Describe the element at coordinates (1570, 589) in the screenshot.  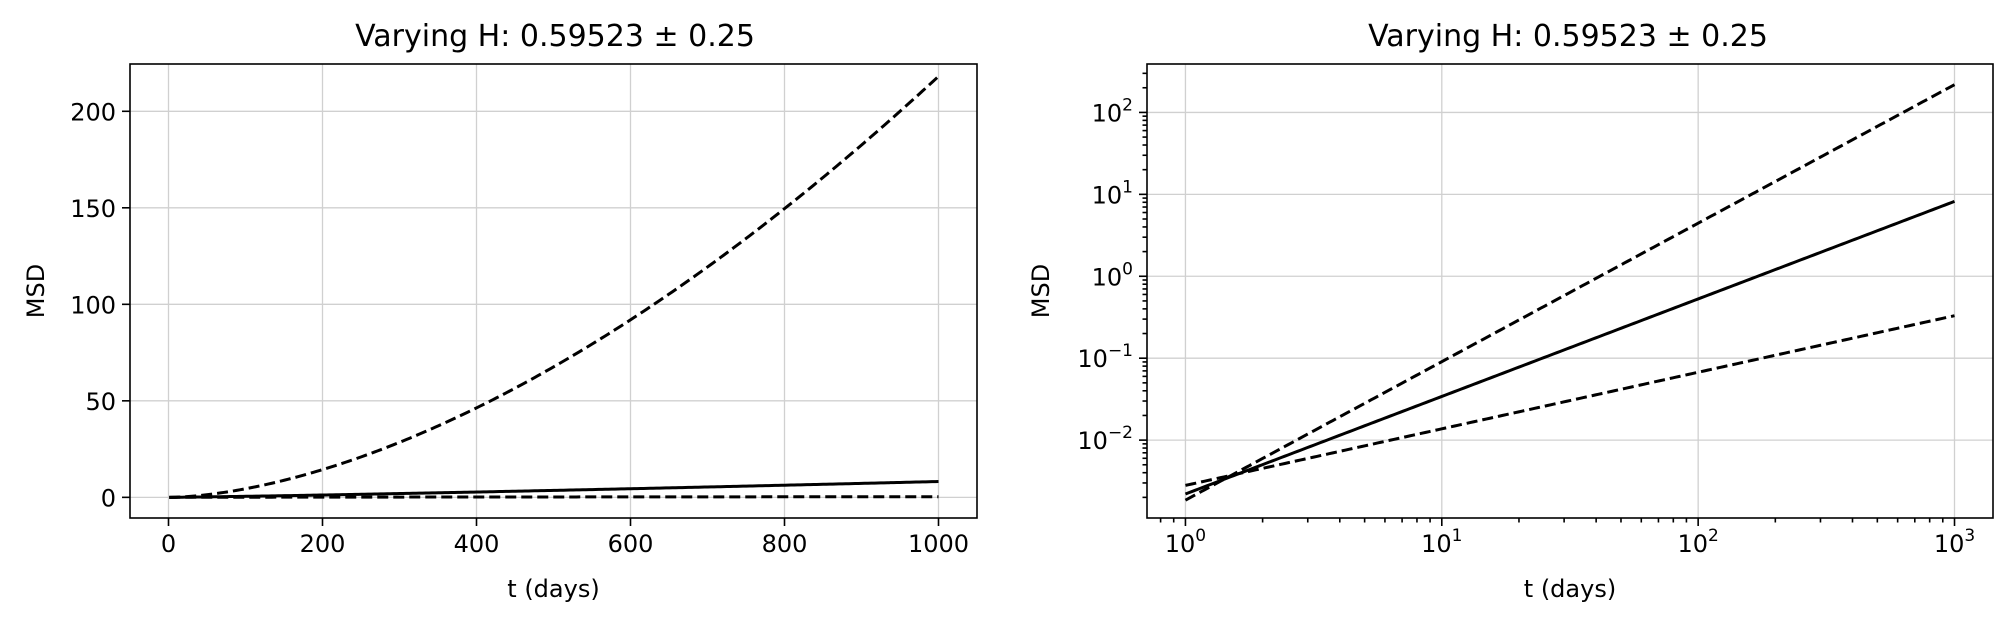
I see `log-panel-x-axis-label: t (days)` at that location.